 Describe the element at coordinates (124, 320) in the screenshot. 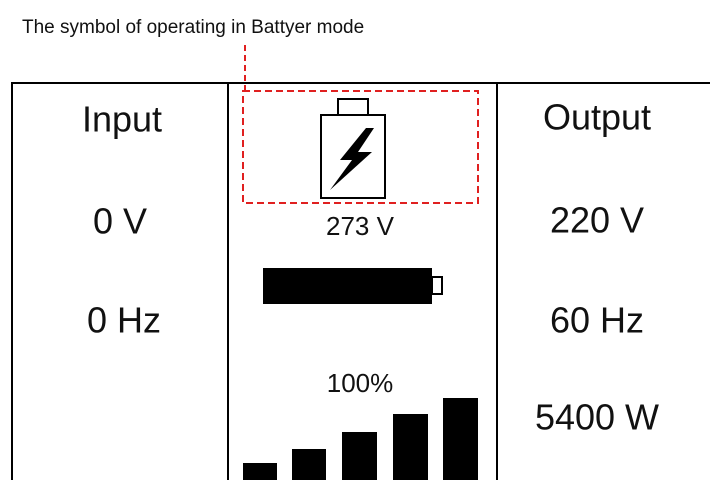

I see `input-frequency: 0 Hz` at that location.